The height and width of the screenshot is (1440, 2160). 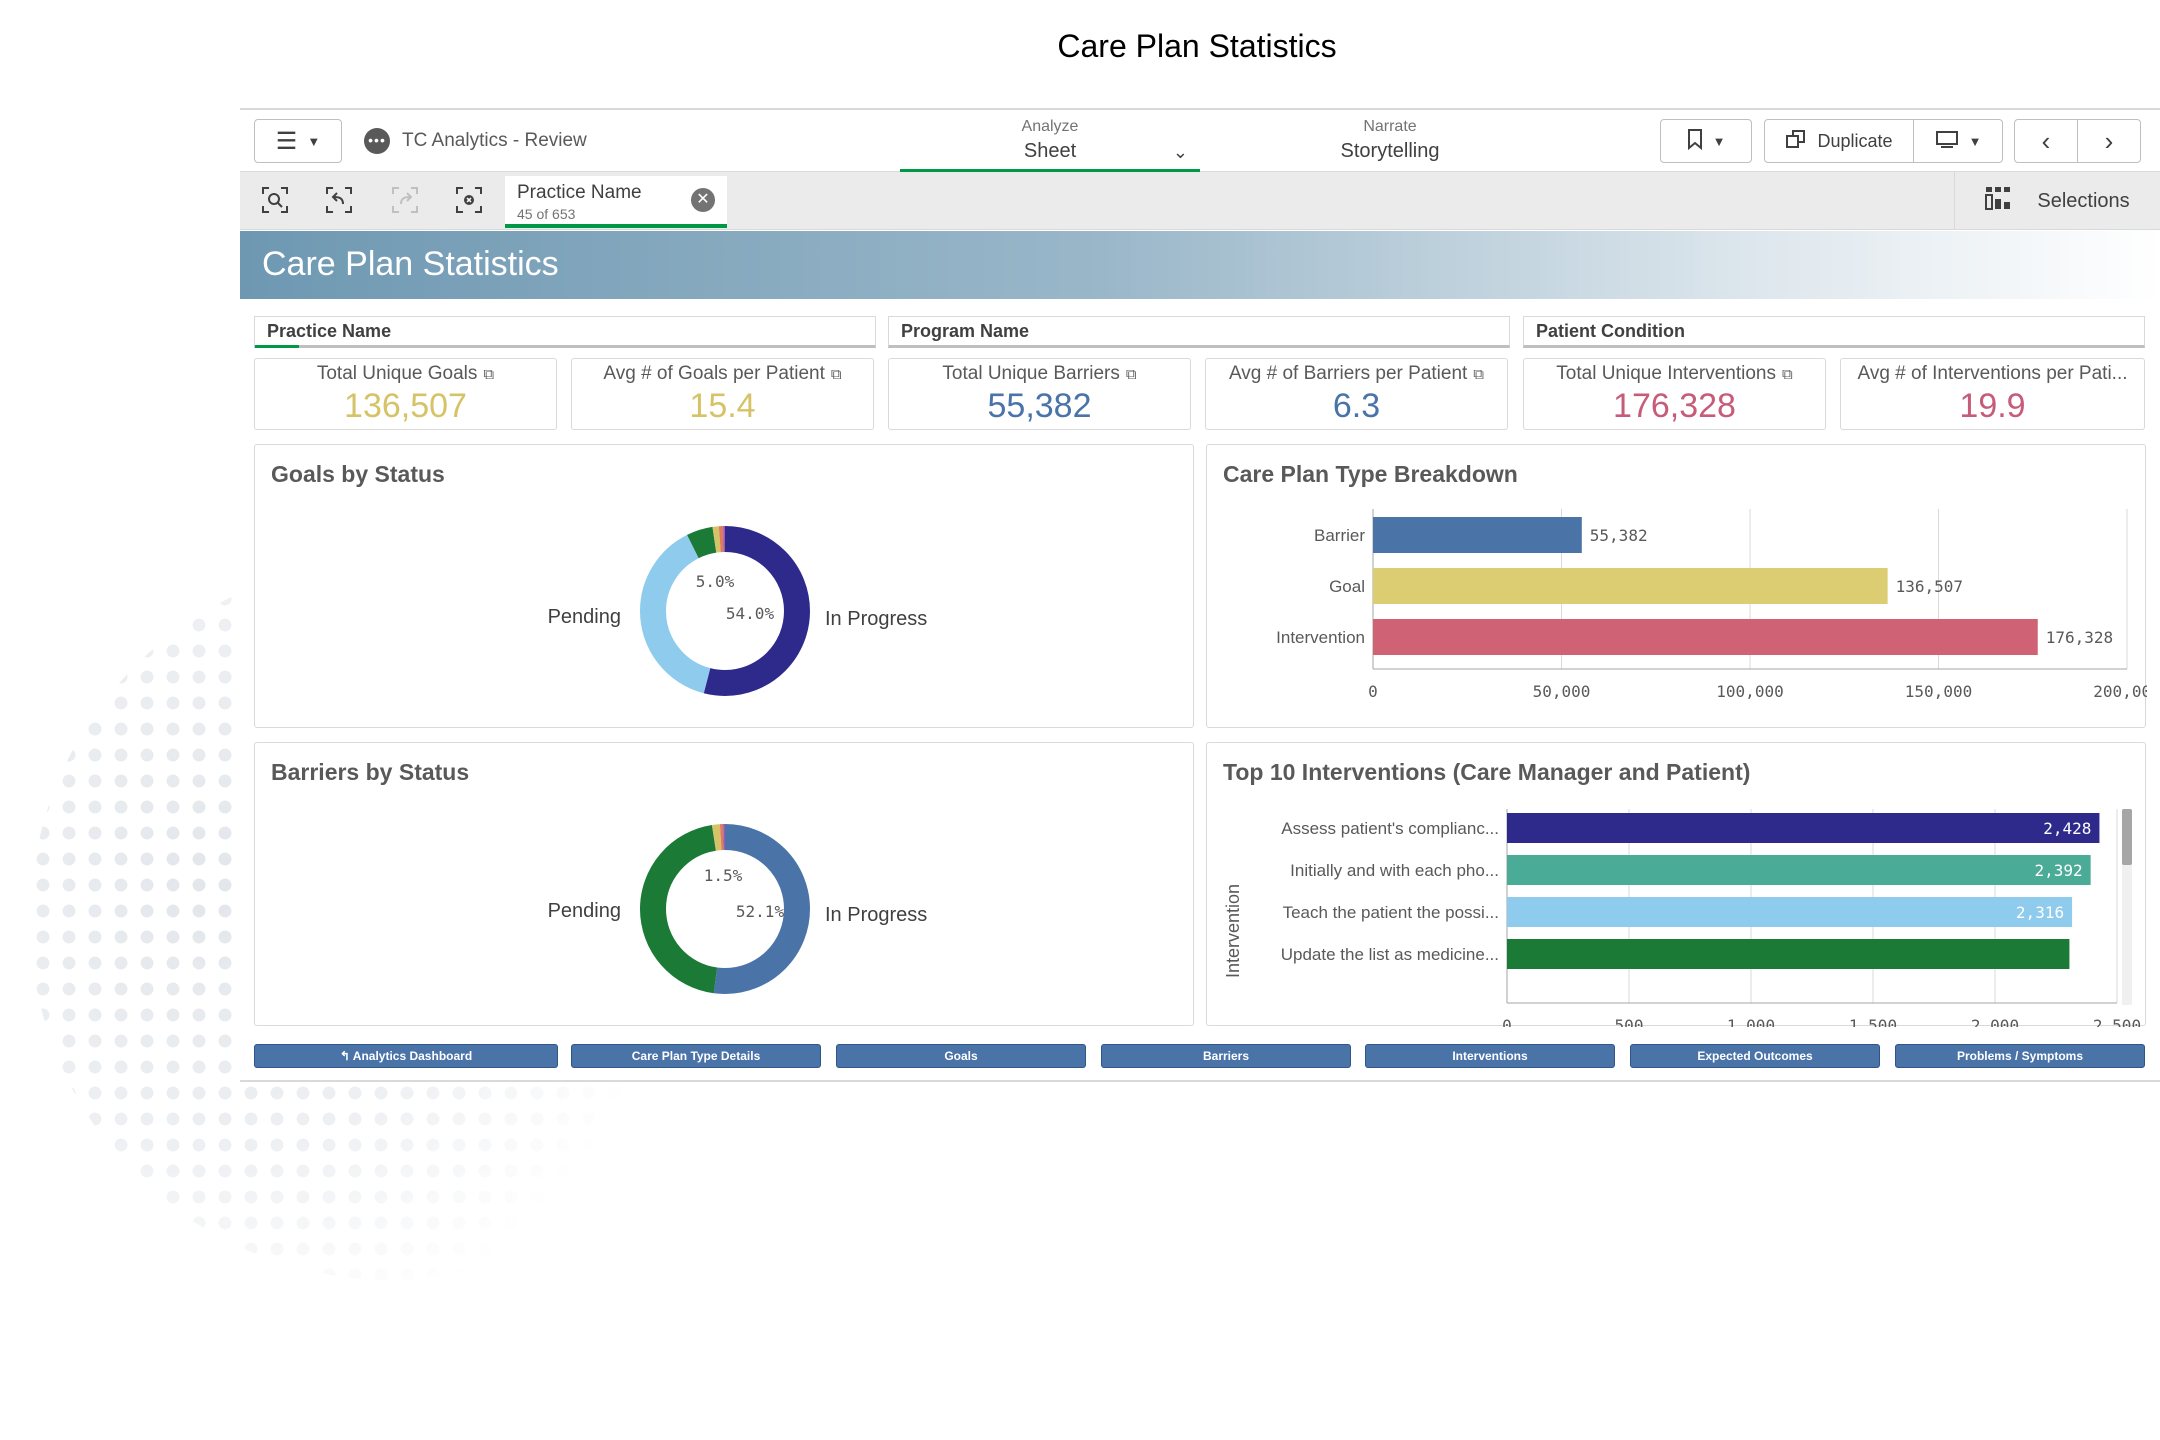 I want to click on kpi-avg-barriers-per-patient: Avg # of Barriers per Patient ⧉ 6.3, so click(x=1356, y=394).